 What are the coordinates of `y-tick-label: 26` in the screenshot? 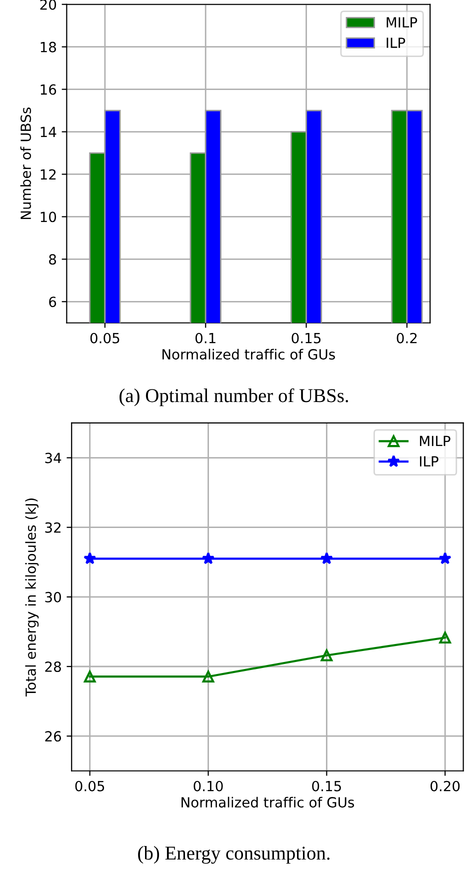 It's located at (53, 736).